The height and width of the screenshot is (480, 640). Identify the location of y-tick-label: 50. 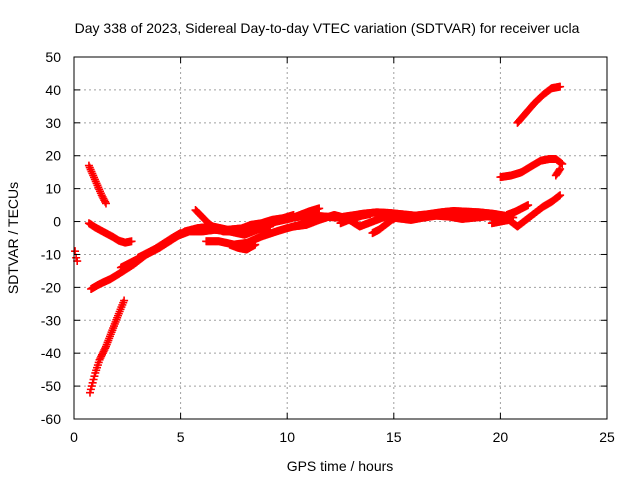
(53, 57).